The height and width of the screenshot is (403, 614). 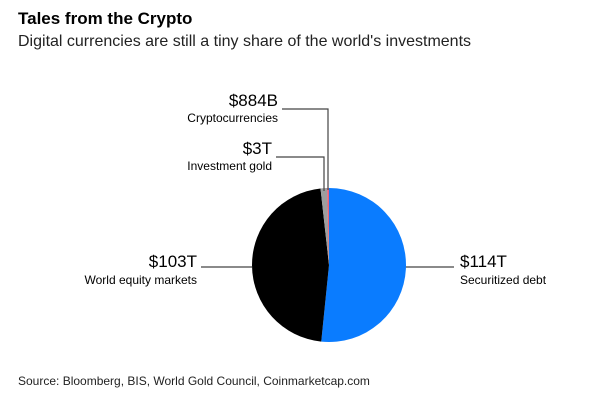 What do you see at coordinates (229, 166) in the screenshot?
I see `category-label-investment-gold: Investment gold` at bounding box center [229, 166].